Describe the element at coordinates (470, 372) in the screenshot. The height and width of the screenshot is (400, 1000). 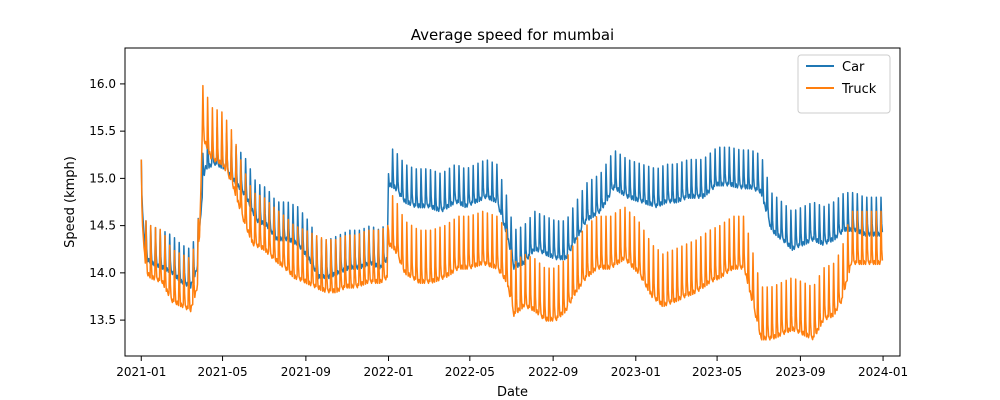
I see `x-tick-label: 2022-05` at that location.